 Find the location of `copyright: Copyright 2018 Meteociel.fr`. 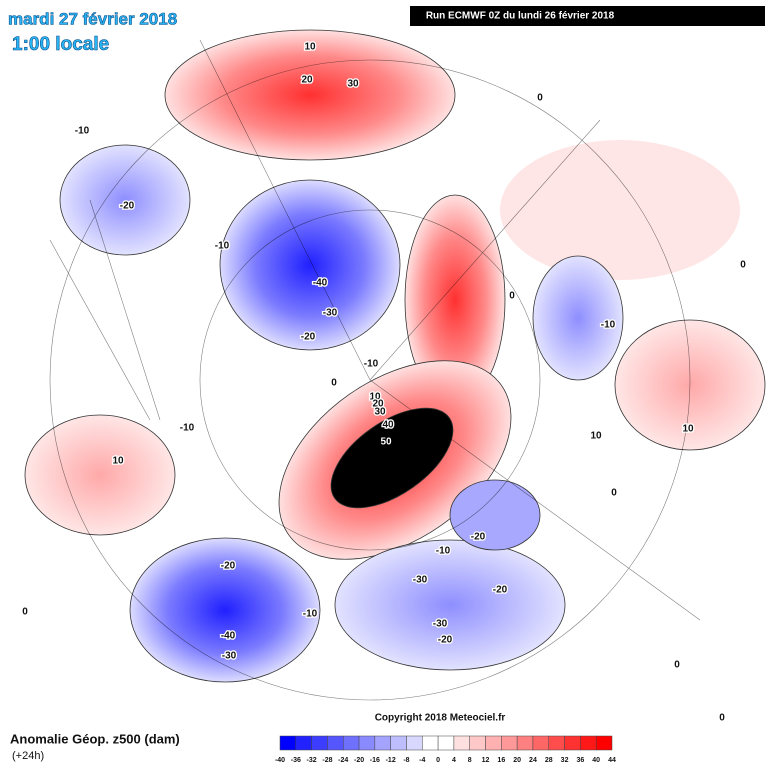

copyright: Copyright 2018 Meteociel.fr is located at coordinates (440, 718).